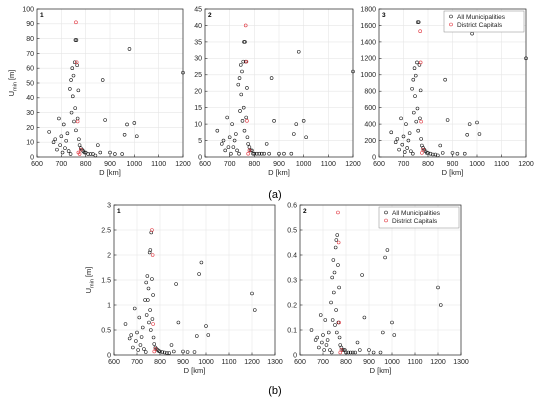 The height and width of the screenshot is (401, 550). What do you see at coordinates (279, 164) in the screenshot?
I see `x-tick-label: 900` at bounding box center [279, 164].